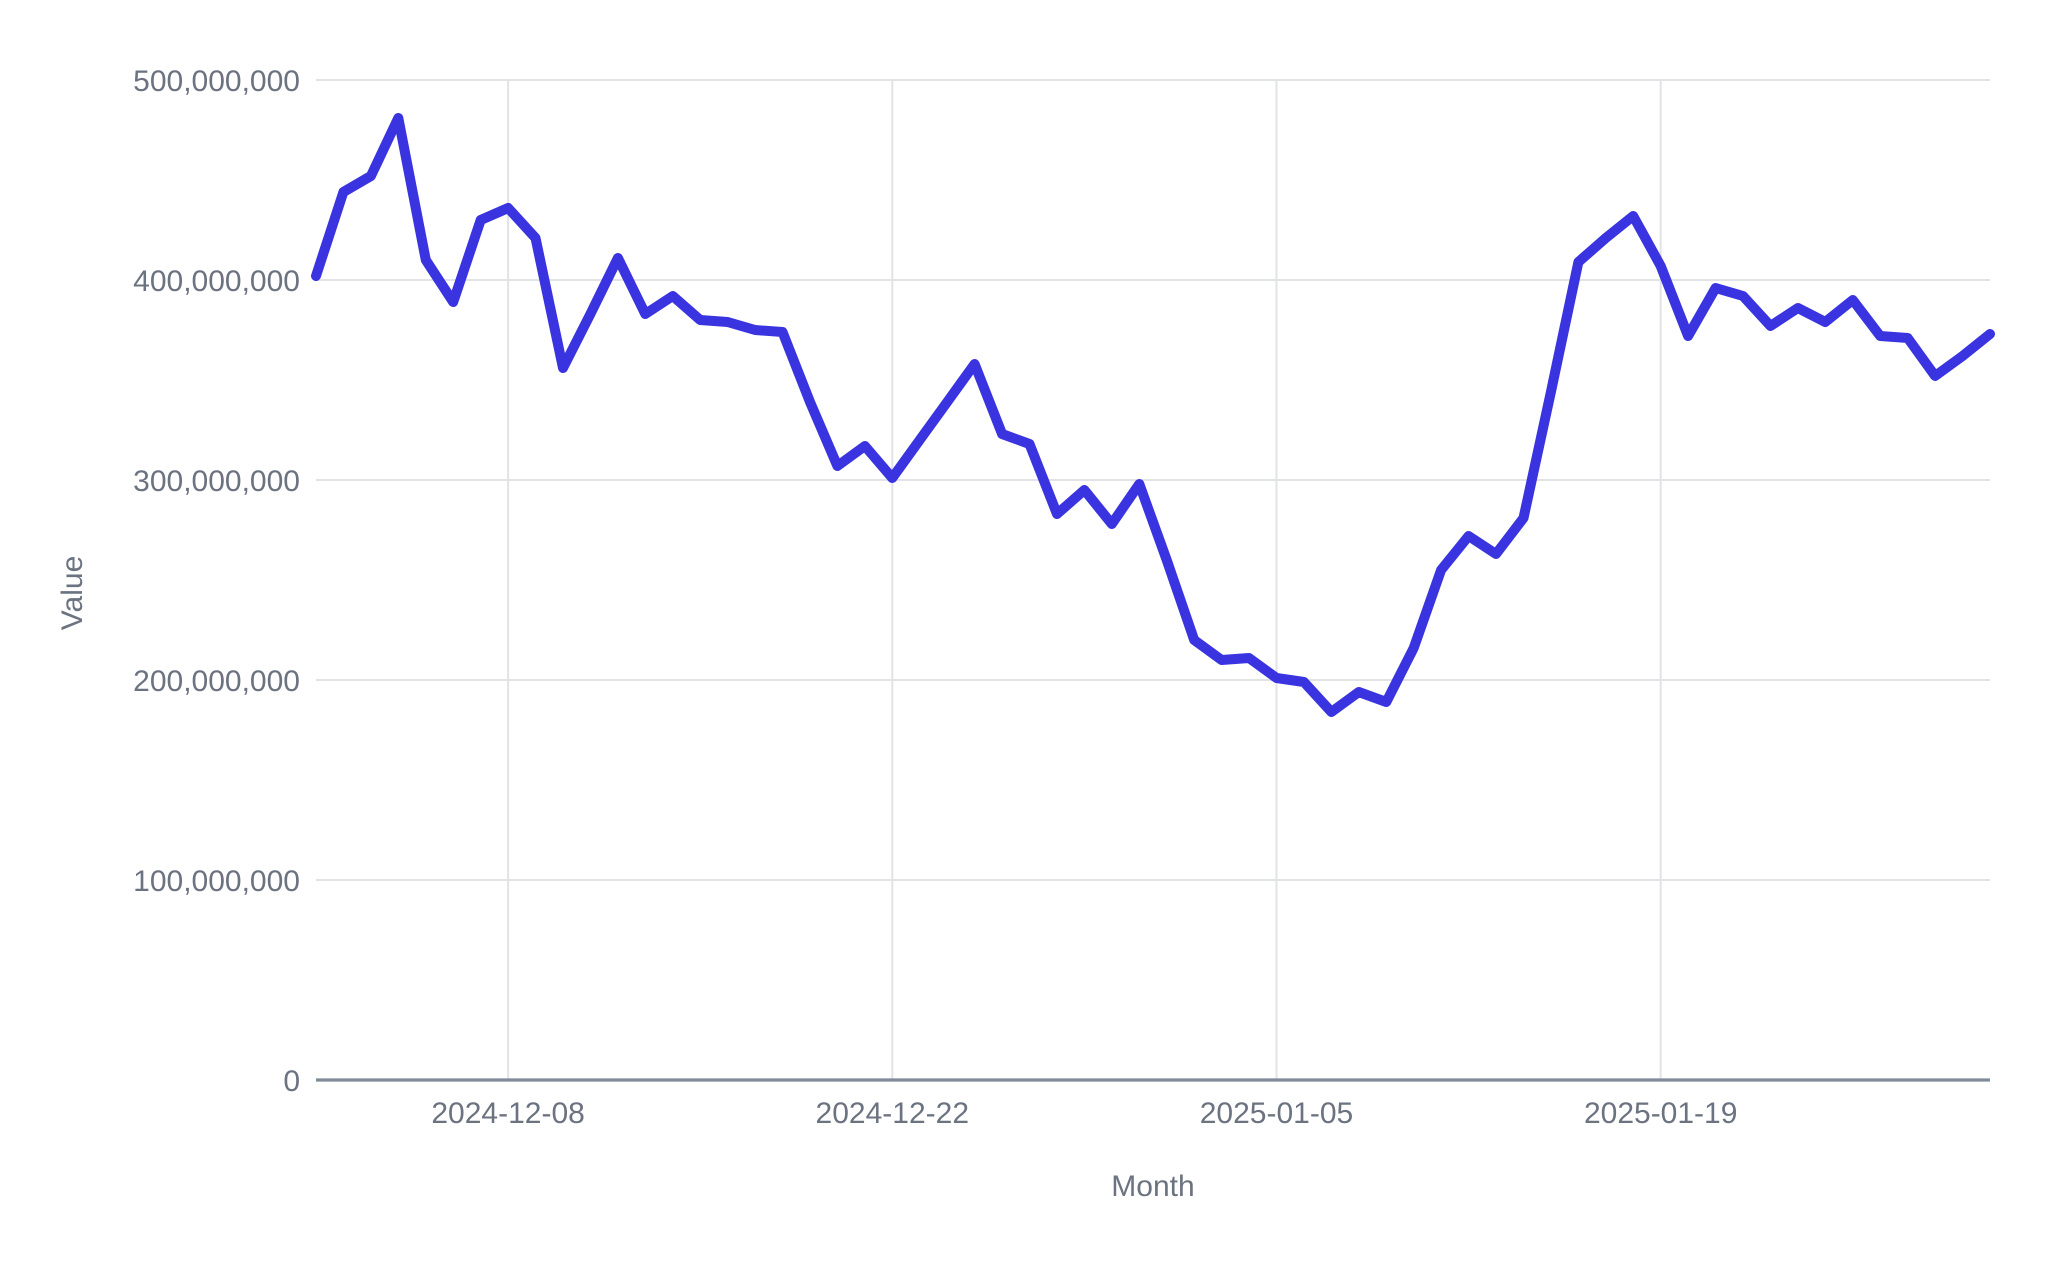 This screenshot has height=1268, width=2053. What do you see at coordinates (291, 1081) in the screenshot?
I see `y-tick-label: 0` at bounding box center [291, 1081].